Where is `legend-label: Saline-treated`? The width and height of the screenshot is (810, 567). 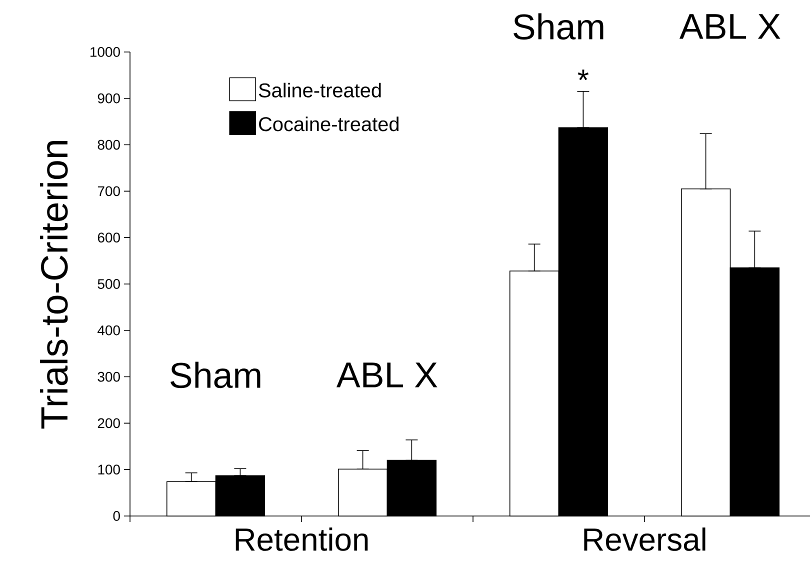 legend-label: Saline-treated is located at coordinates (319, 90).